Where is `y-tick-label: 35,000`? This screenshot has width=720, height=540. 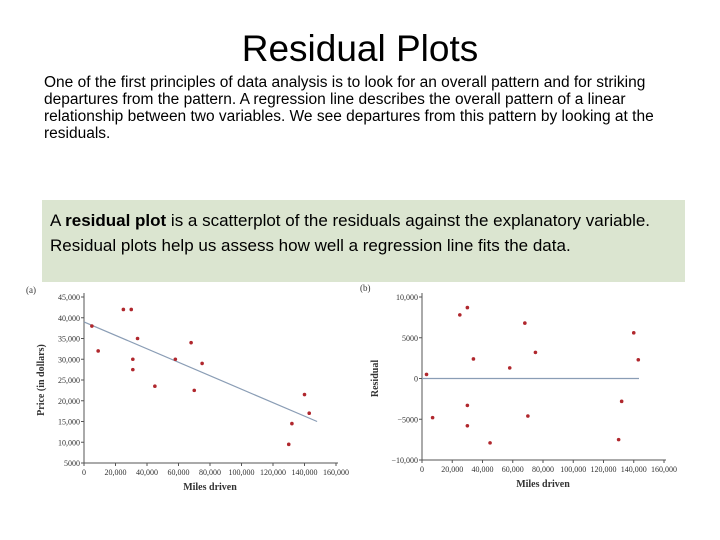 y-tick-label: 35,000 is located at coordinates (69, 339).